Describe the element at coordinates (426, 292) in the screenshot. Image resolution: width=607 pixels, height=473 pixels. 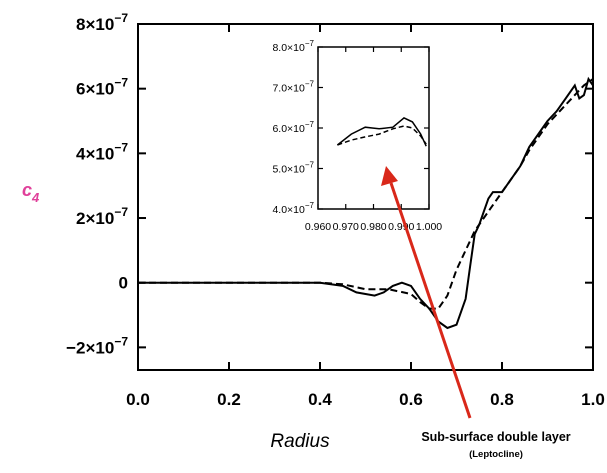
I see `annotation-arrow` at that location.